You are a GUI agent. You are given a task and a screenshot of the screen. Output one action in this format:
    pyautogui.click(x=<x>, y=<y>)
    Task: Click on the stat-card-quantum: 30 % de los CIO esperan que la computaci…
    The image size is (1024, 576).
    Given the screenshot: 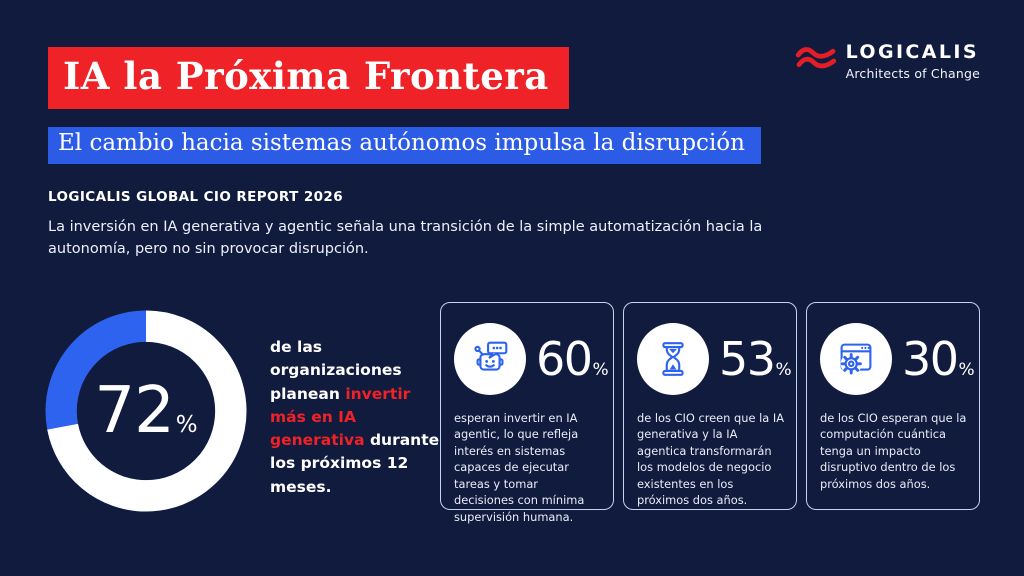 What is the action you would take?
    pyautogui.click(x=893, y=406)
    